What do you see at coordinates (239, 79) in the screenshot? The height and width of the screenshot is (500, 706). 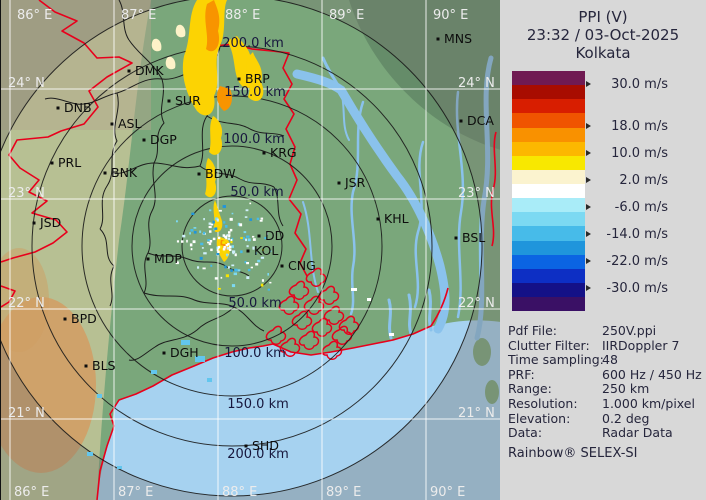 I see `station-dot-brp` at bounding box center [239, 79].